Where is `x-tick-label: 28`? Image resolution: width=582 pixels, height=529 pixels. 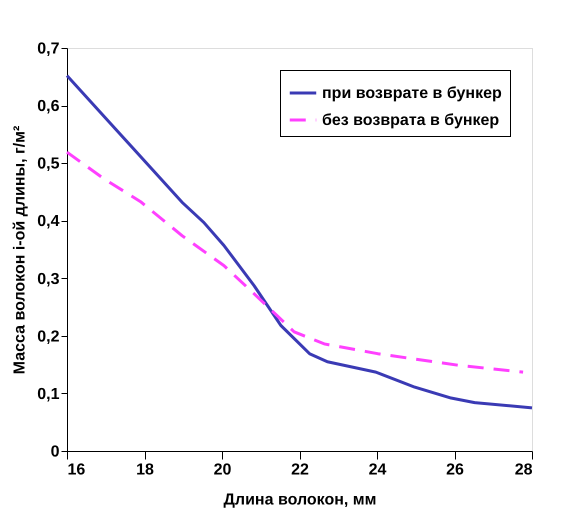 x-tick-label: 28 is located at coordinates (523, 470).